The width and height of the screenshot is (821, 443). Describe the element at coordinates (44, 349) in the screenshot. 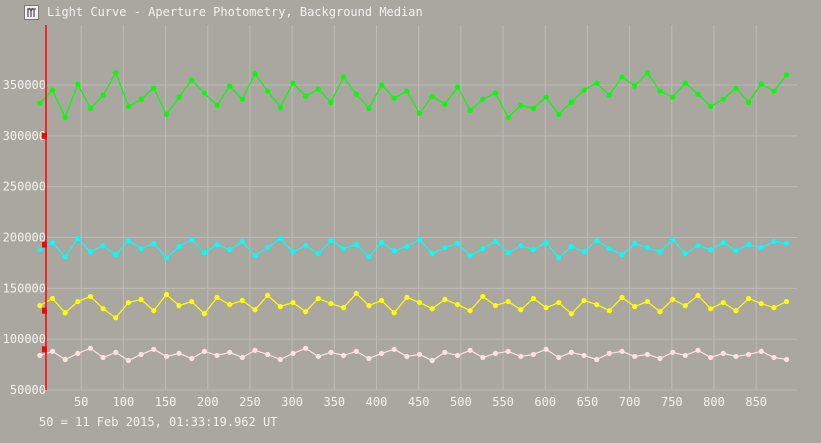

I see `reference-marker-pink` at that location.